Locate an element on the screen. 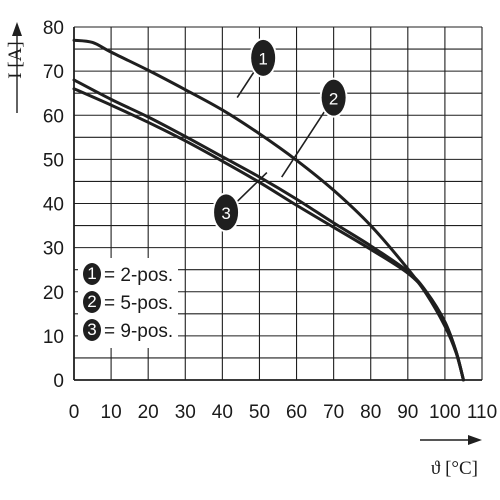 The height and width of the screenshot is (500, 500). x-tick-label: 90 is located at coordinates (407, 412).